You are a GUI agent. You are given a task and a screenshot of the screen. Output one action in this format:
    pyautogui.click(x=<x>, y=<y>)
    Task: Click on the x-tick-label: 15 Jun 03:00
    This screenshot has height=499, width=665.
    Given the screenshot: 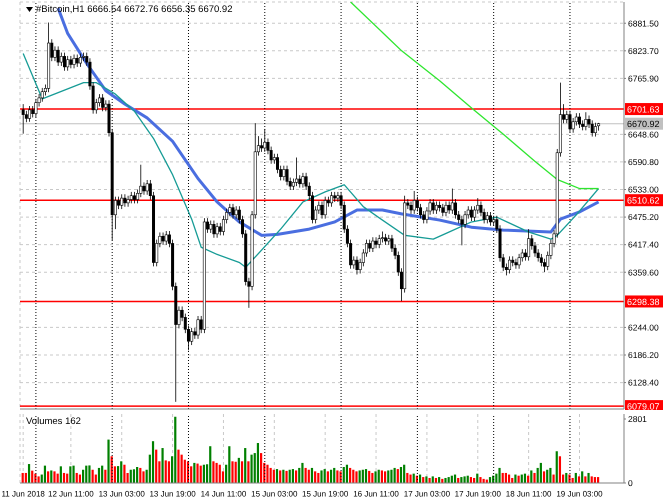 What is the action you would take?
    pyautogui.click(x=274, y=494)
    